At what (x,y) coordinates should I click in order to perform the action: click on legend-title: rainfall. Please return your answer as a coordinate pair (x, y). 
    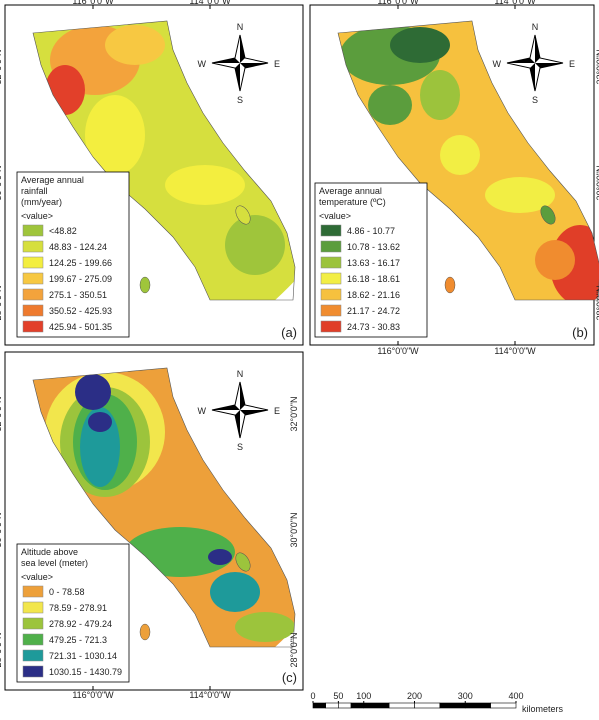
    Looking at the image, I should click on (34, 191).